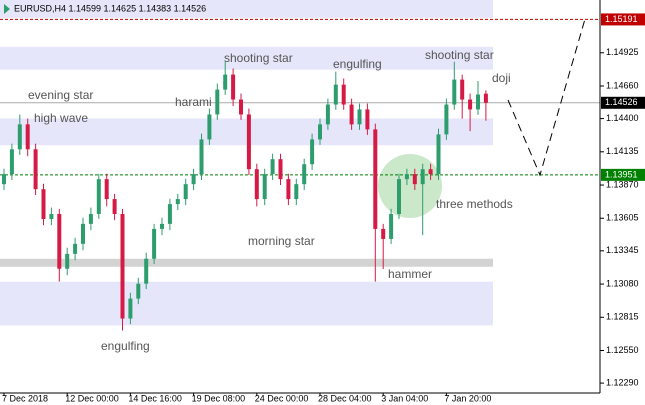  What do you see at coordinates (474, 204) in the screenshot?
I see `annotation: three methods` at bounding box center [474, 204].